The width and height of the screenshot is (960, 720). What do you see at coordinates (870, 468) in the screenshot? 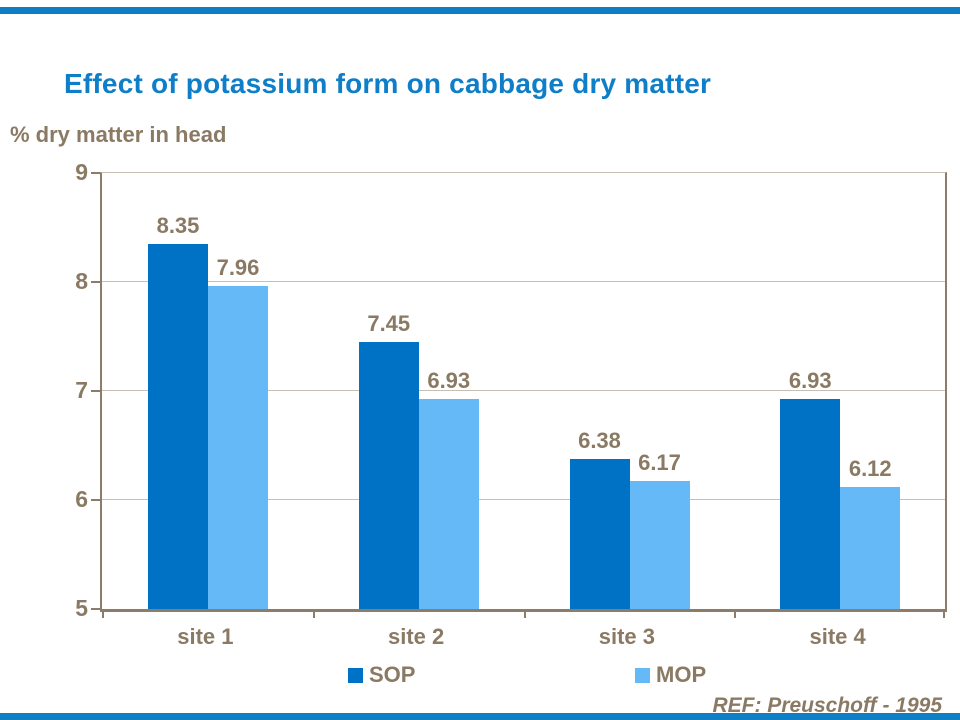
I see `value-label-mop-site-4: 6.12` at bounding box center [870, 468].